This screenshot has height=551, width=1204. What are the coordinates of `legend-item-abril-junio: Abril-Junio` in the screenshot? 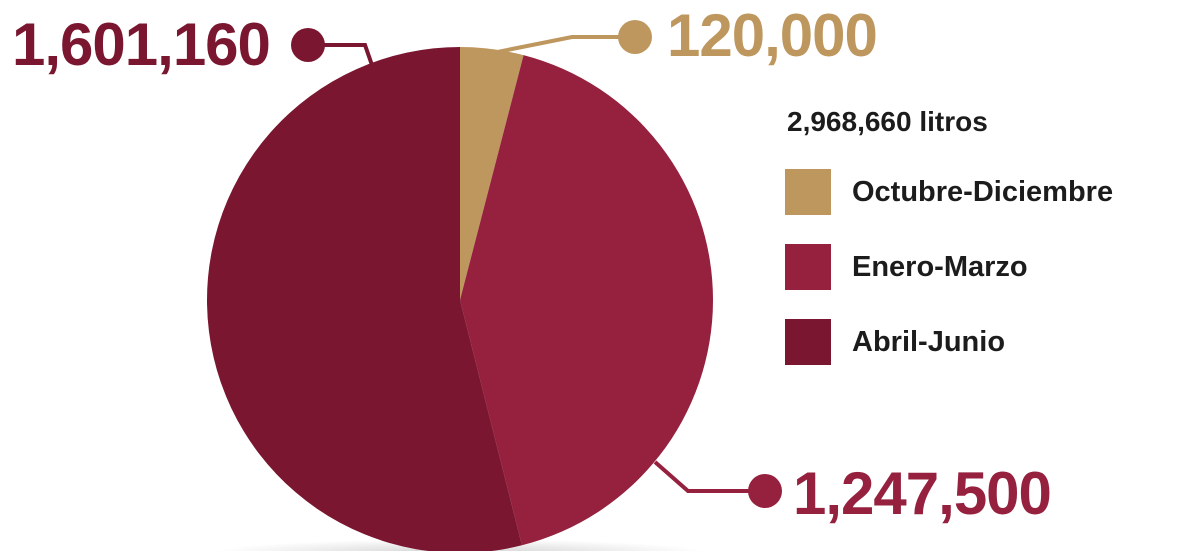 It's located at (895, 342).